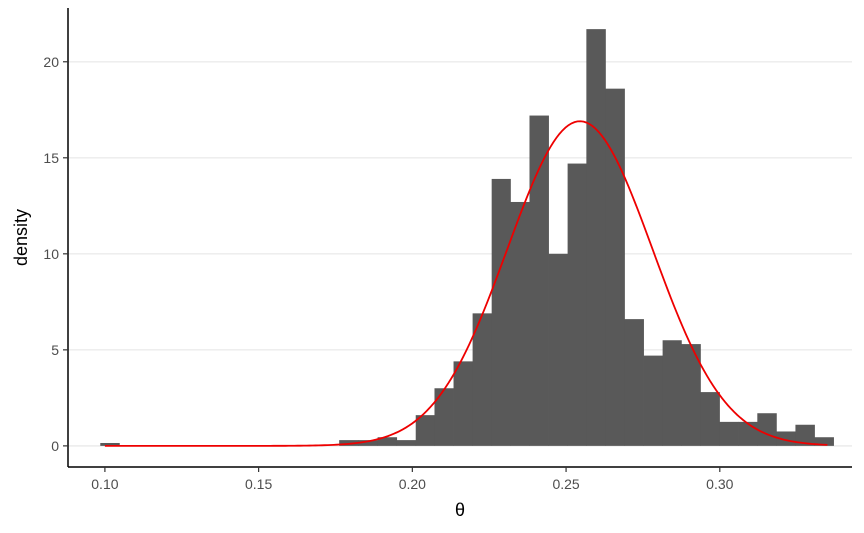  I want to click on x-axis-ticks: 0.10 0.15 0.20 0.25 0.30, so click(412, 479).